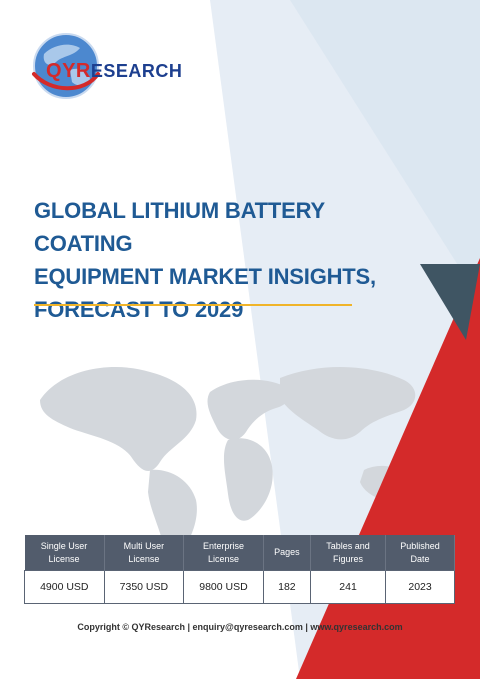  I want to click on header-published-date: Published Date, so click(420, 553).